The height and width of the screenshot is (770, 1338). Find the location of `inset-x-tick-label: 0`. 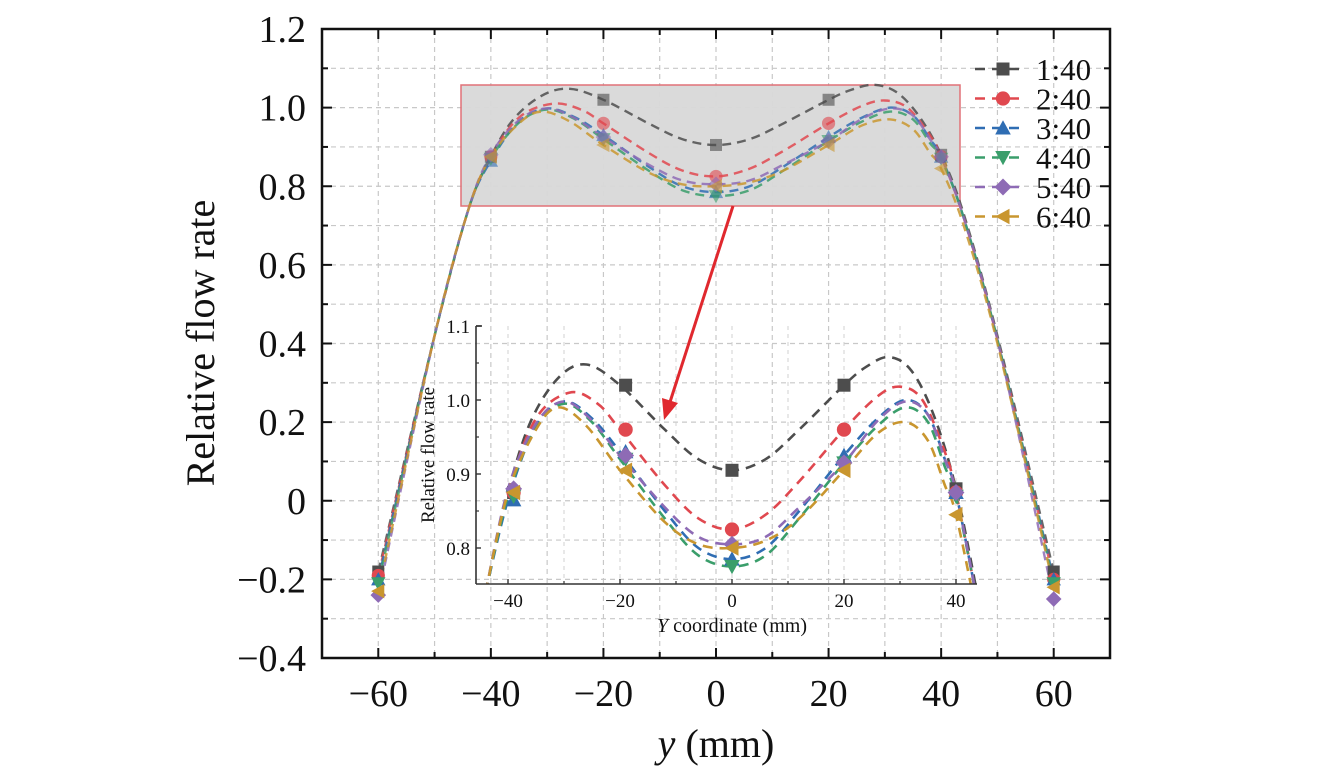

inset-x-tick-label: 0 is located at coordinates (732, 601).